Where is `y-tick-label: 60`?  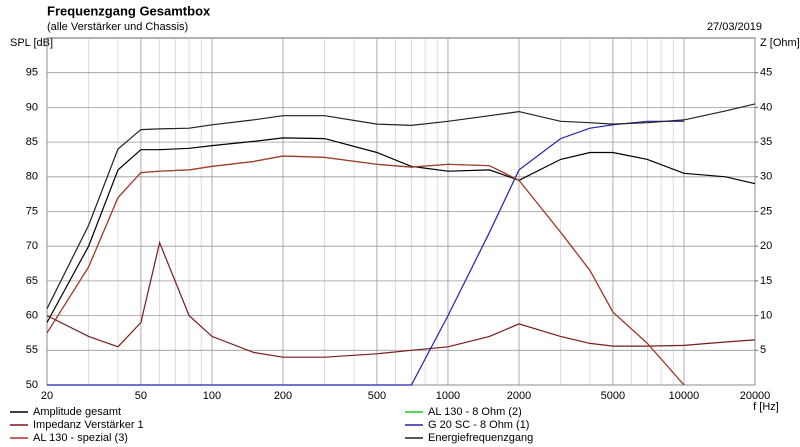 y-tick-label: 60 is located at coordinates (32, 316).